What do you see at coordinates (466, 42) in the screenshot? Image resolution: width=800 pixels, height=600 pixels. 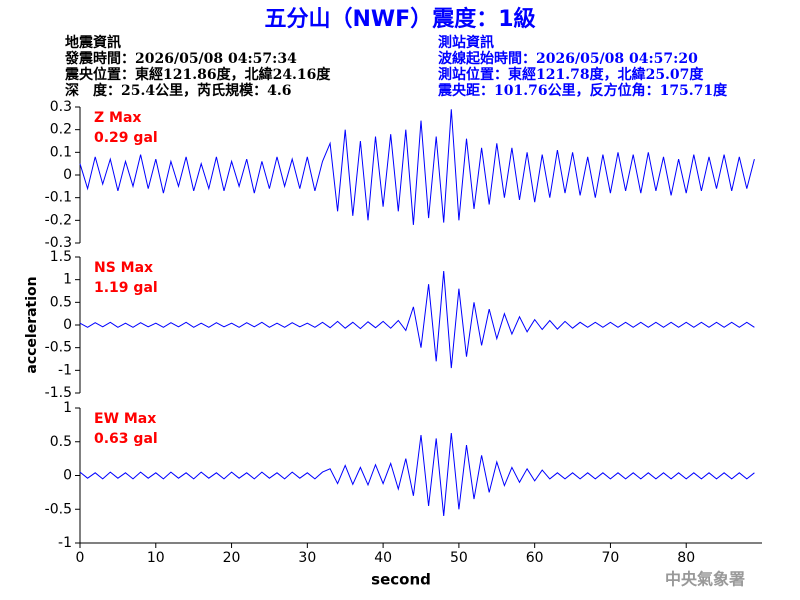 I see `station-info: 測站資訊` at bounding box center [466, 42].